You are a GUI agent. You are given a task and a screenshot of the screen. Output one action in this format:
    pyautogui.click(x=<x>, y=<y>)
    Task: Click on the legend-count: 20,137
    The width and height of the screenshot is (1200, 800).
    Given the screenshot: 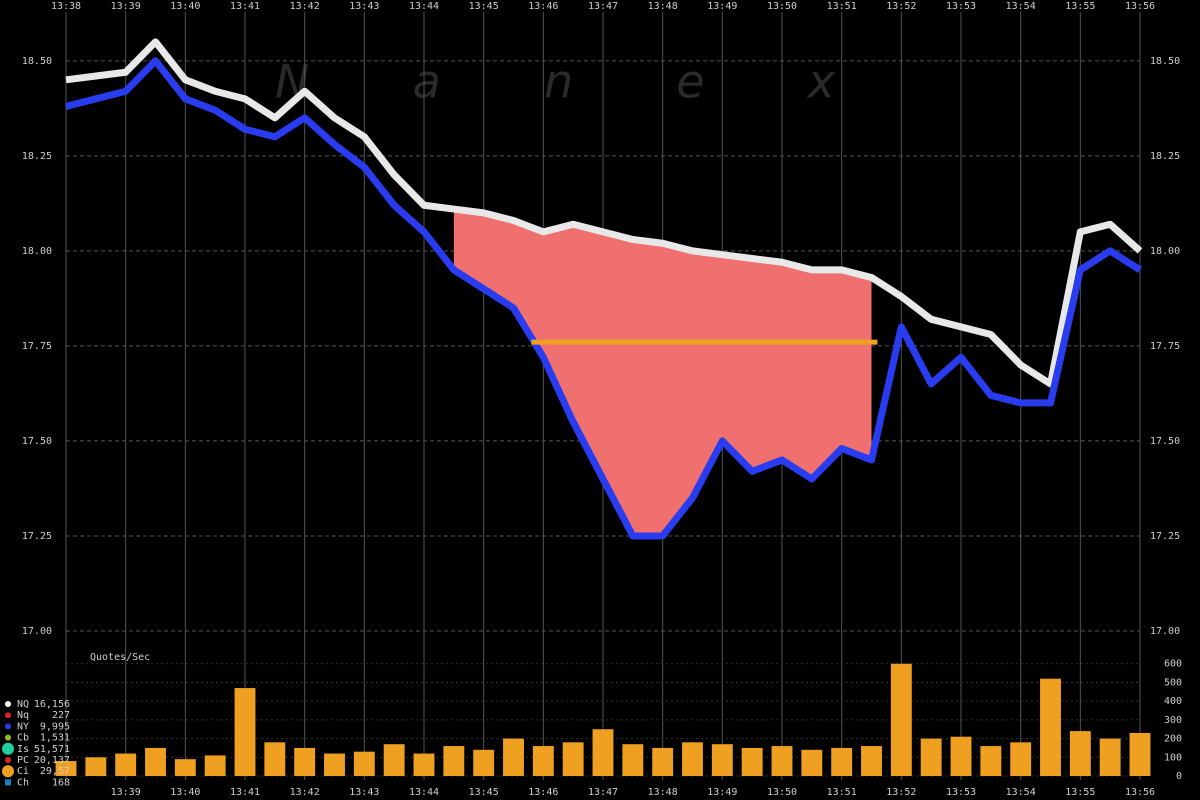 What is the action you would take?
    pyautogui.click(x=52, y=760)
    